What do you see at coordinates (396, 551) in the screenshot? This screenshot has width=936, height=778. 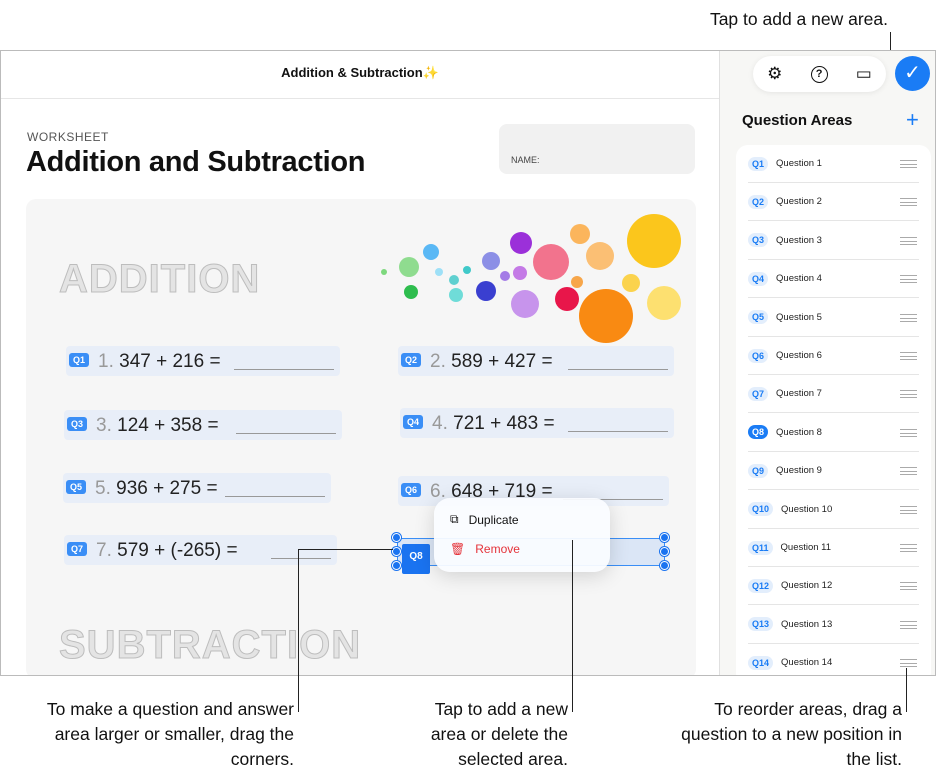 I see `resize-handle-left` at bounding box center [396, 551].